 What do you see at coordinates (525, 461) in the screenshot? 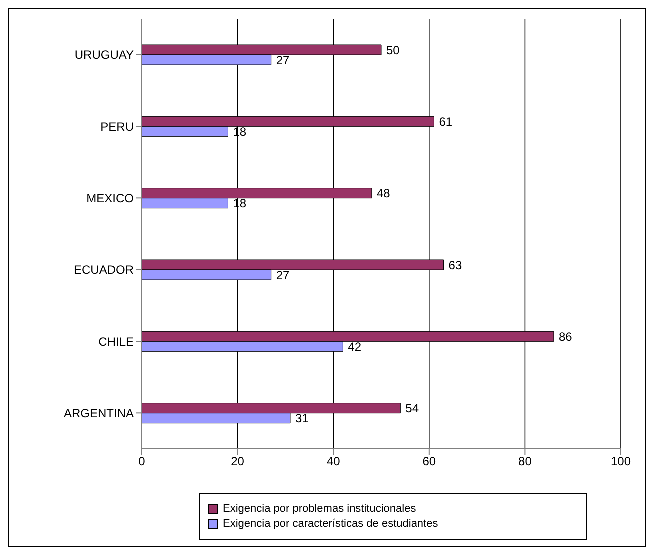
I see `x-tick-label: 80` at bounding box center [525, 461].